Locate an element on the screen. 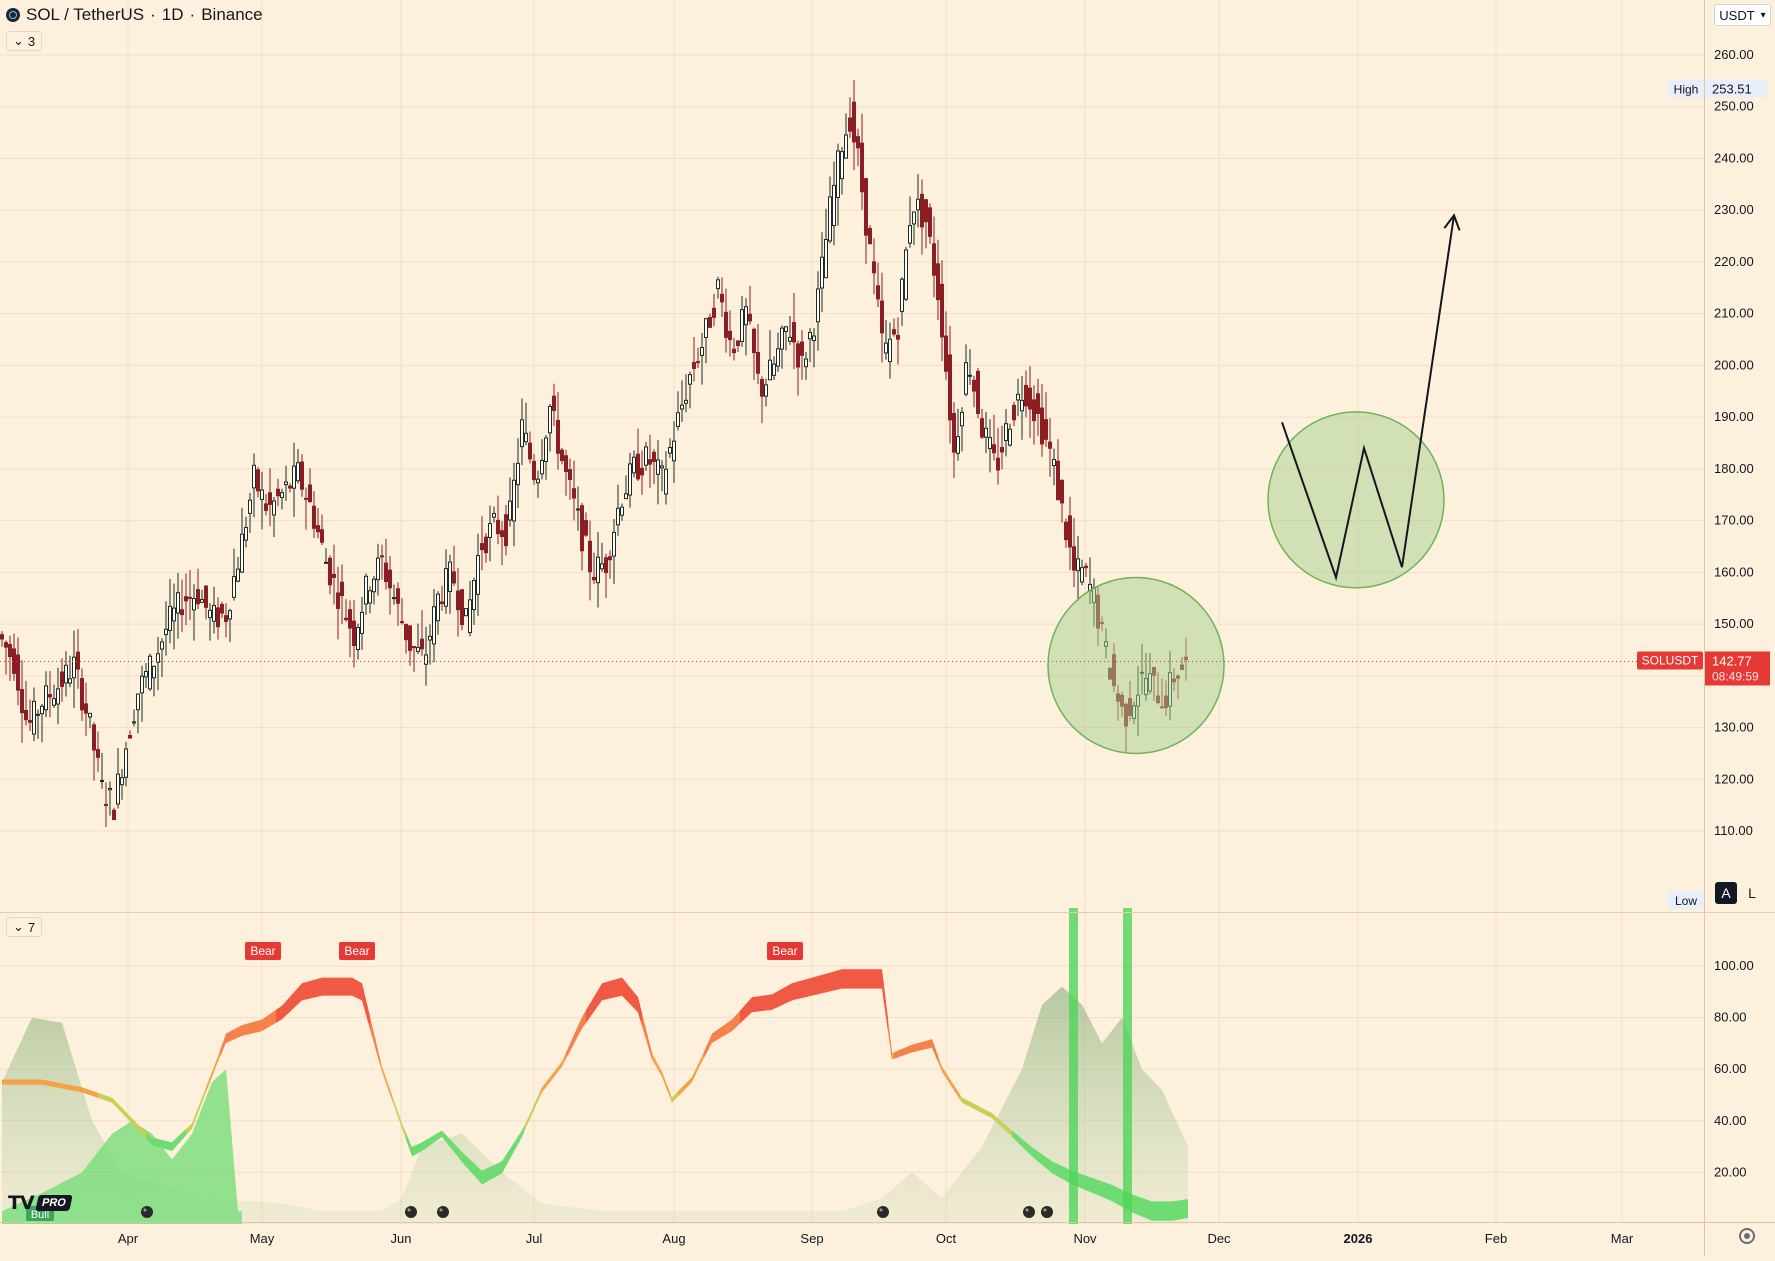  gear-icon is located at coordinates (1747, 1236).